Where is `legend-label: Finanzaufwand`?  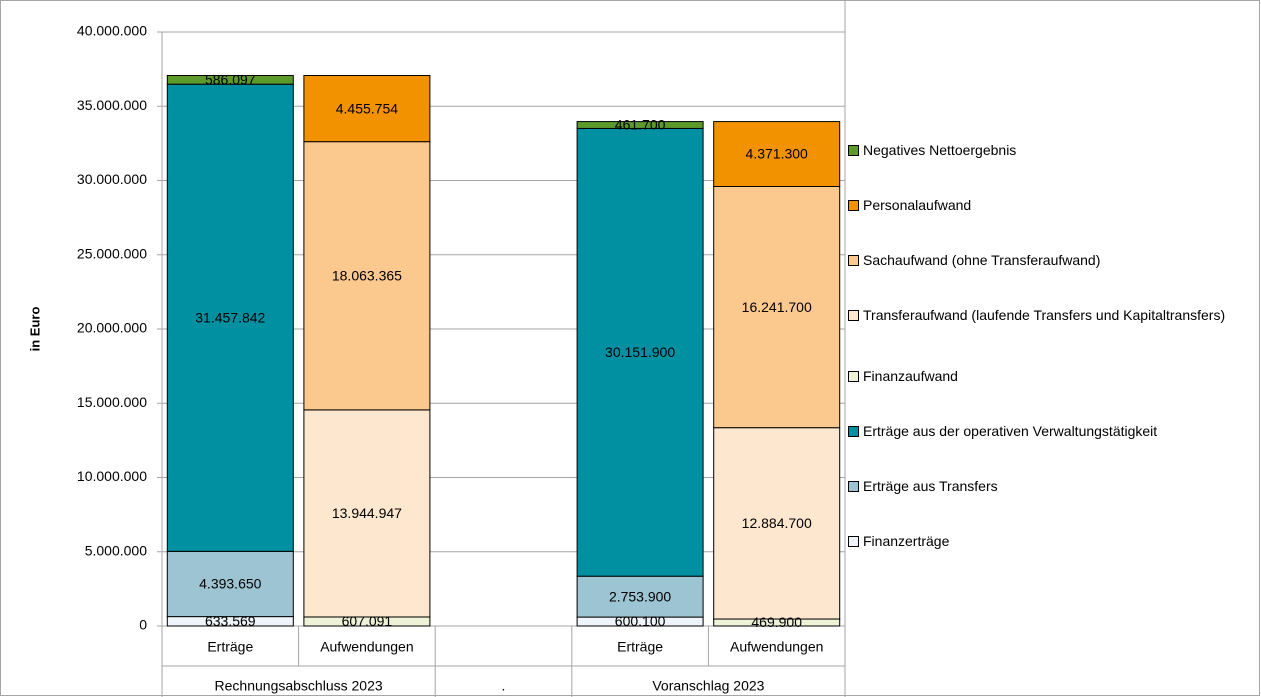 legend-label: Finanzaufwand is located at coordinates (910, 376).